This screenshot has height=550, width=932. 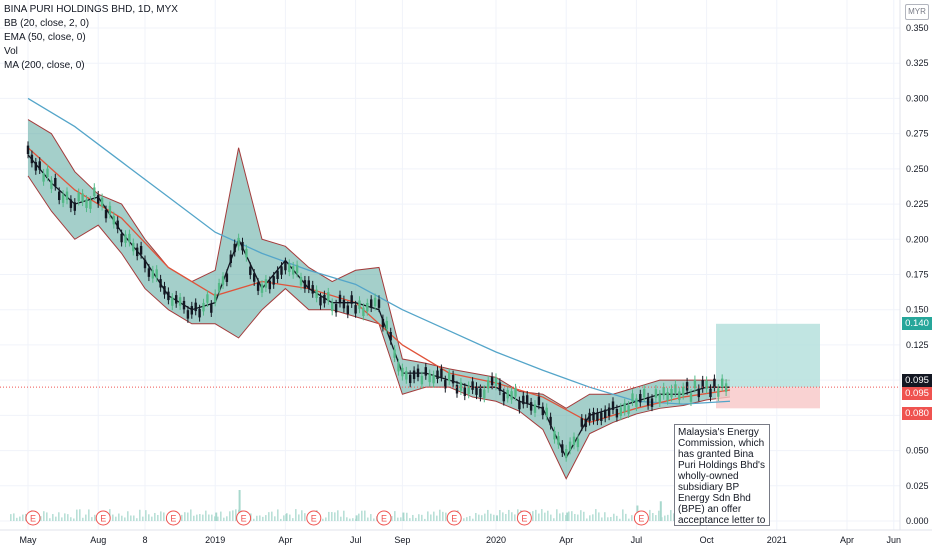 I want to click on time-axis-tick: 2020, so click(x=496, y=540).